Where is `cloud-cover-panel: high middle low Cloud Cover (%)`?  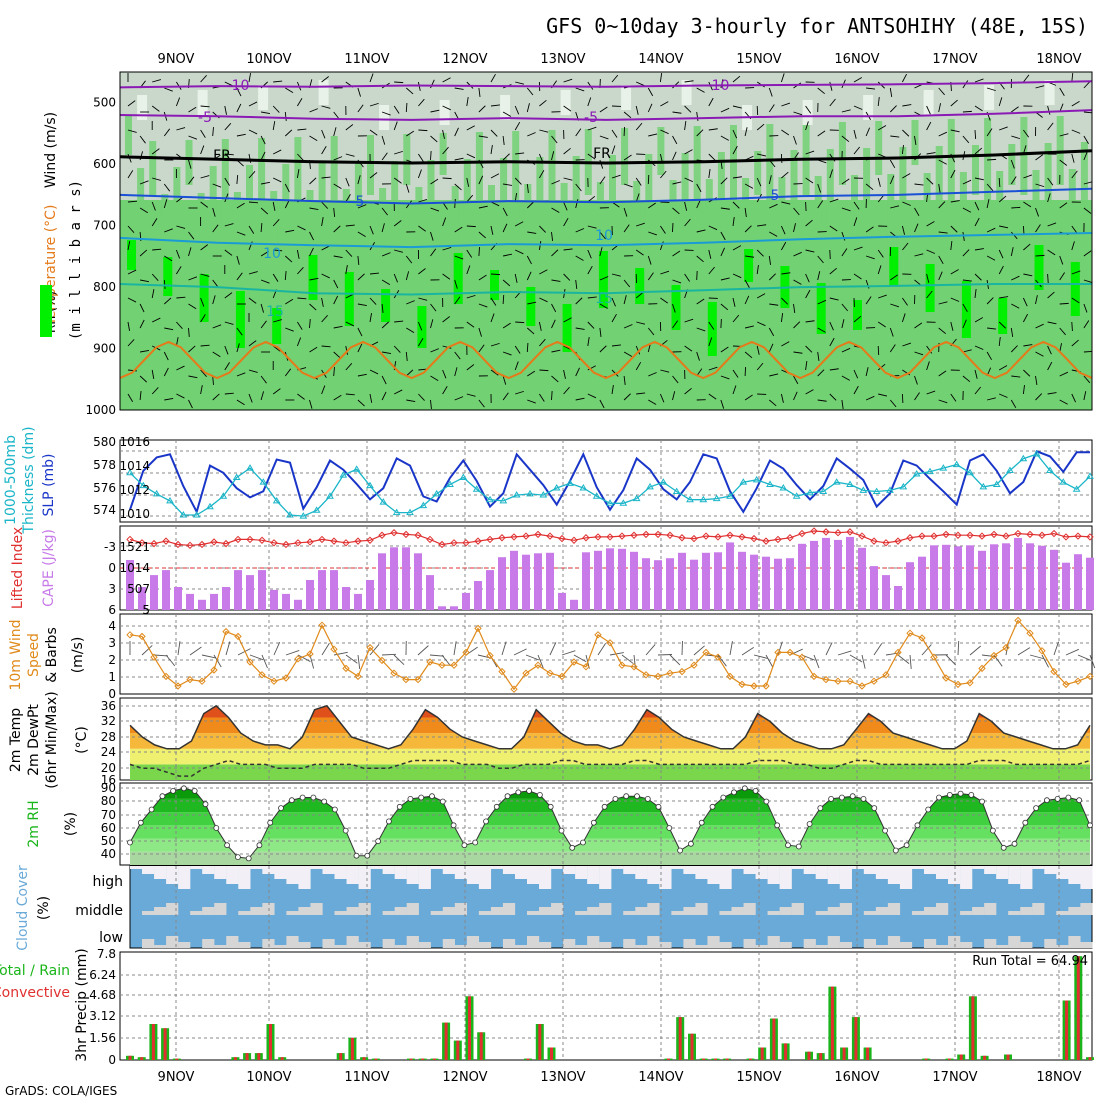 cloud-cover-panel: high middle low Cloud Cover (%) is located at coordinates (554, 908).